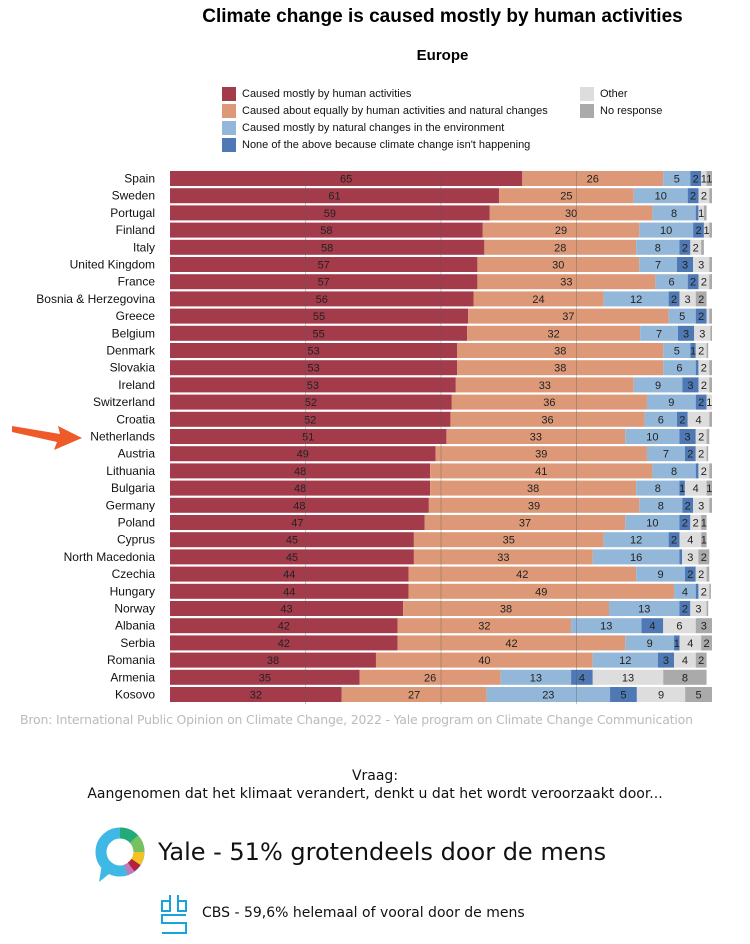  I want to click on data-label: 10, so click(652, 438).